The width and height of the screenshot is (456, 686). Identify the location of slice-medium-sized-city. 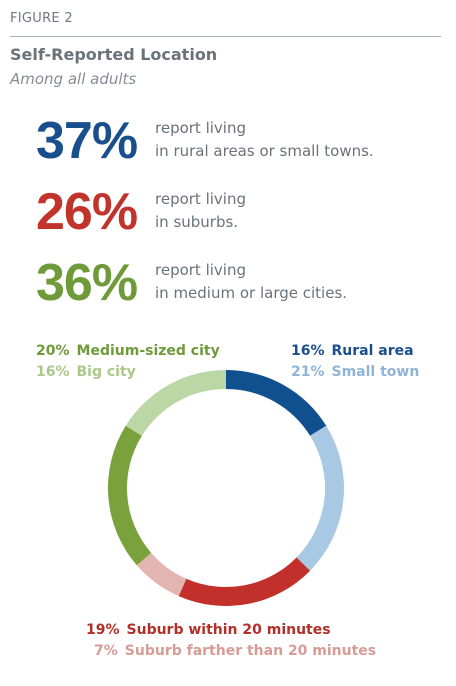
(130, 495).